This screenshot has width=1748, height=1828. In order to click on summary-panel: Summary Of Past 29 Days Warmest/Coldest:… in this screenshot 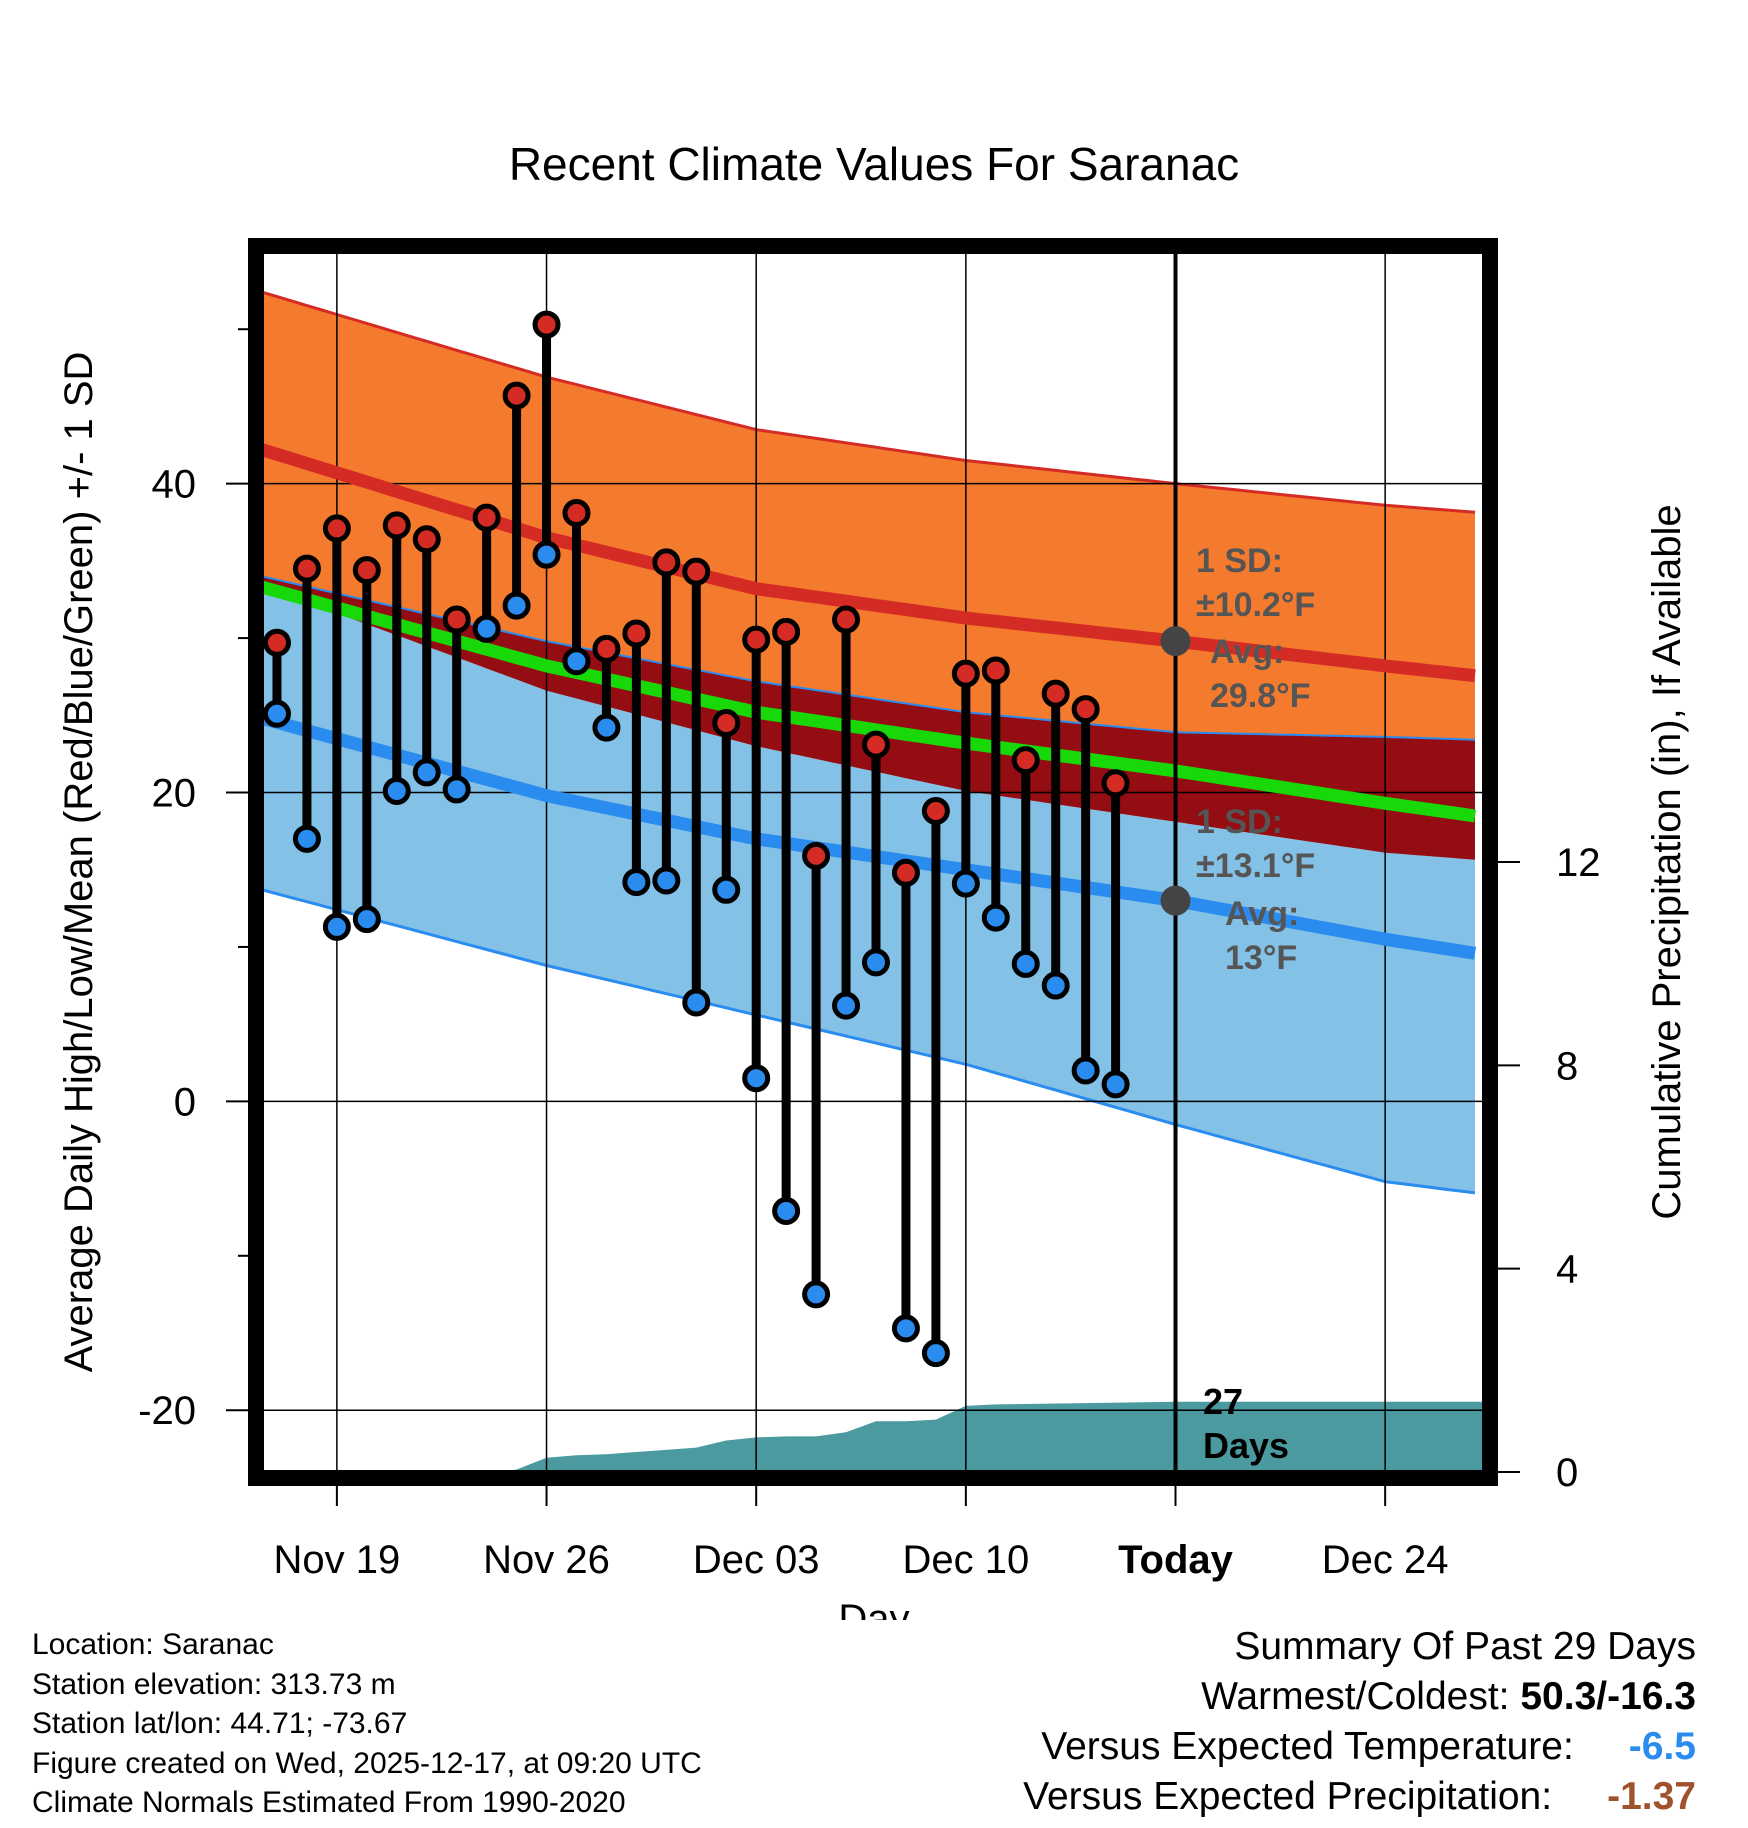, I will do `click(1359, 1722)`.